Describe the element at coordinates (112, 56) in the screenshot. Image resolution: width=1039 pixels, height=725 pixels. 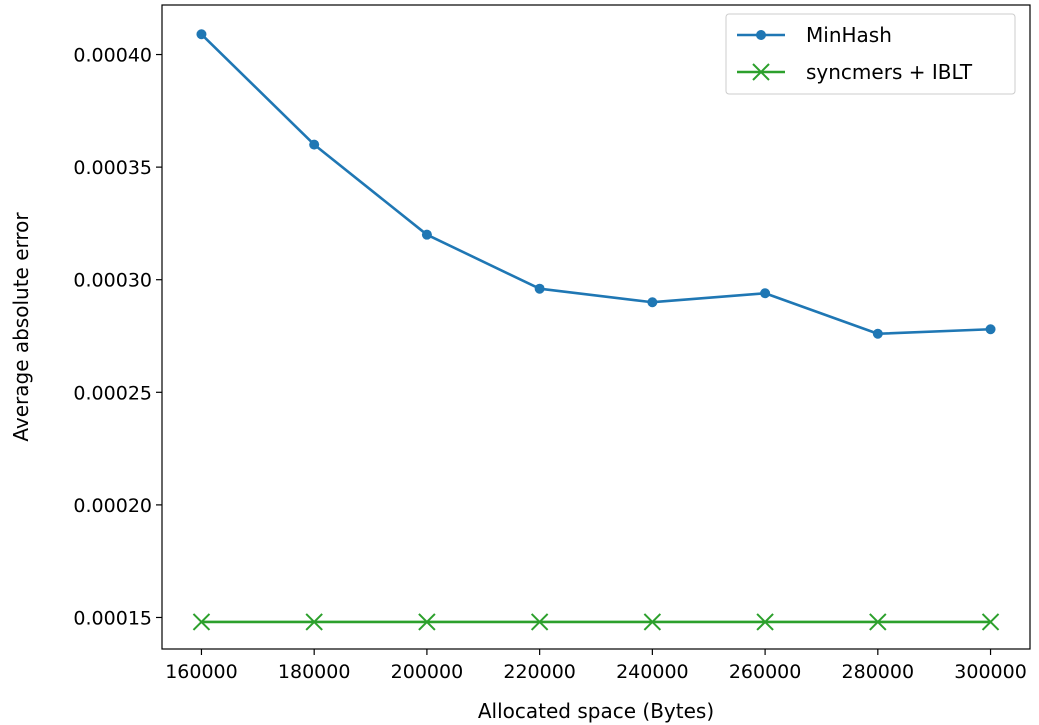
I see `y-tick-label: 0.00040` at that location.